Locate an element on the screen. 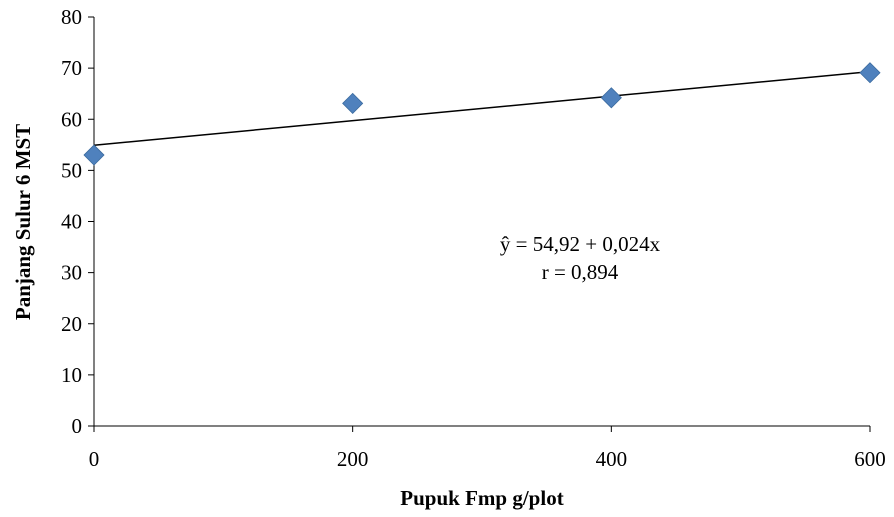  y-tick-label: 50 is located at coordinates (71, 170).